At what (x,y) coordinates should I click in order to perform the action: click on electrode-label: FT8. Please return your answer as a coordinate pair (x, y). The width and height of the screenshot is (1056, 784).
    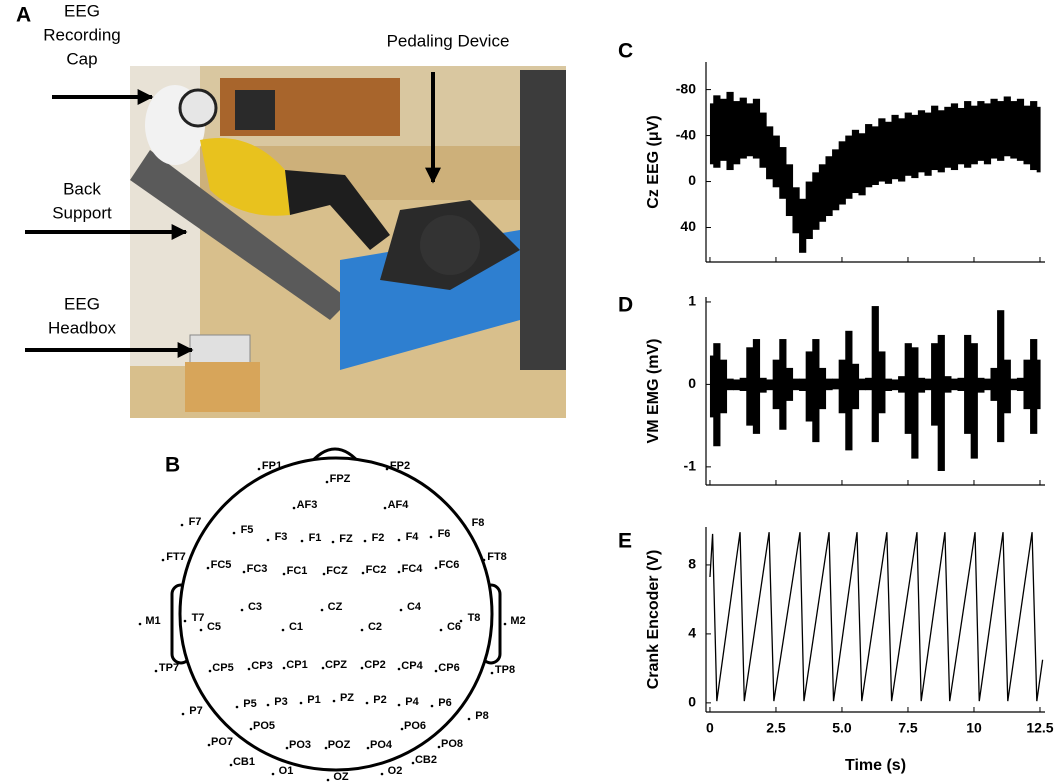
    Looking at the image, I should click on (497, 557).